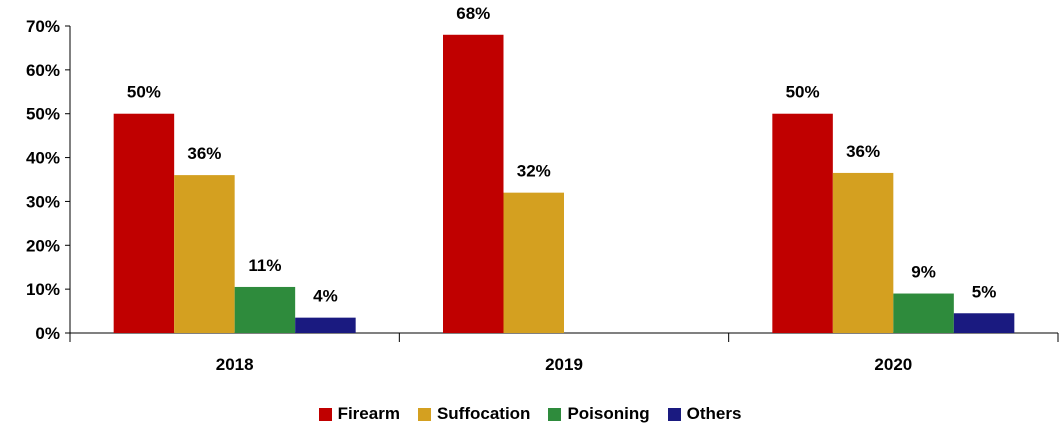 The width and height of the screenshot is (1060, 430). What do you see at coordinates (923, 313) in the screenshot?
I see `bar-poisoning-2020` at bounding box center [923, 313].